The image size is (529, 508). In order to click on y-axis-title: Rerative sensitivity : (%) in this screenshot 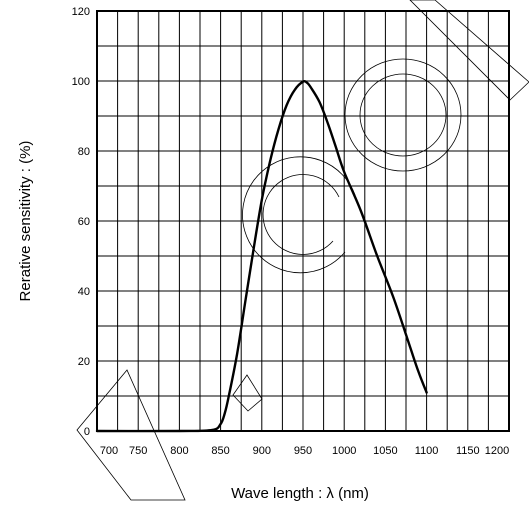, I will do `click(25, 221)`.